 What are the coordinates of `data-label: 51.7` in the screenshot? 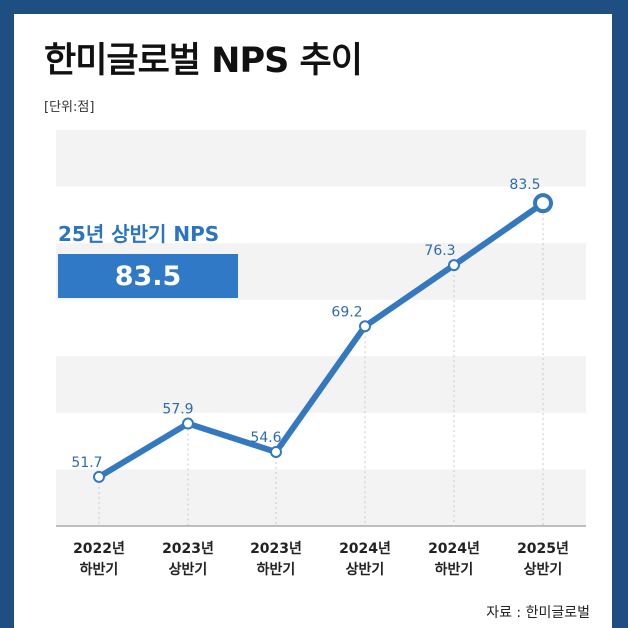 It's located at (86, 463).